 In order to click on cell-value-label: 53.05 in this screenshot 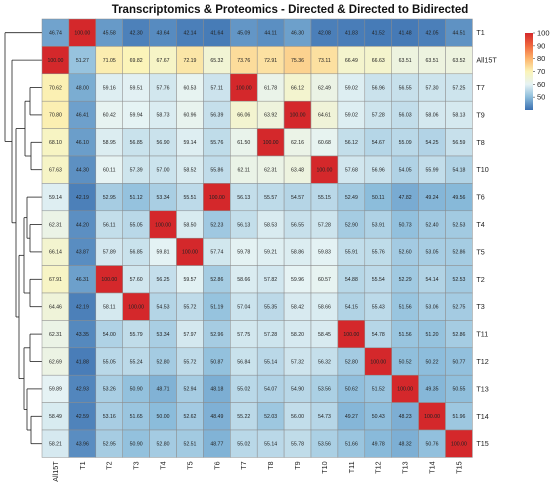, I will do `click(432, 253)`.